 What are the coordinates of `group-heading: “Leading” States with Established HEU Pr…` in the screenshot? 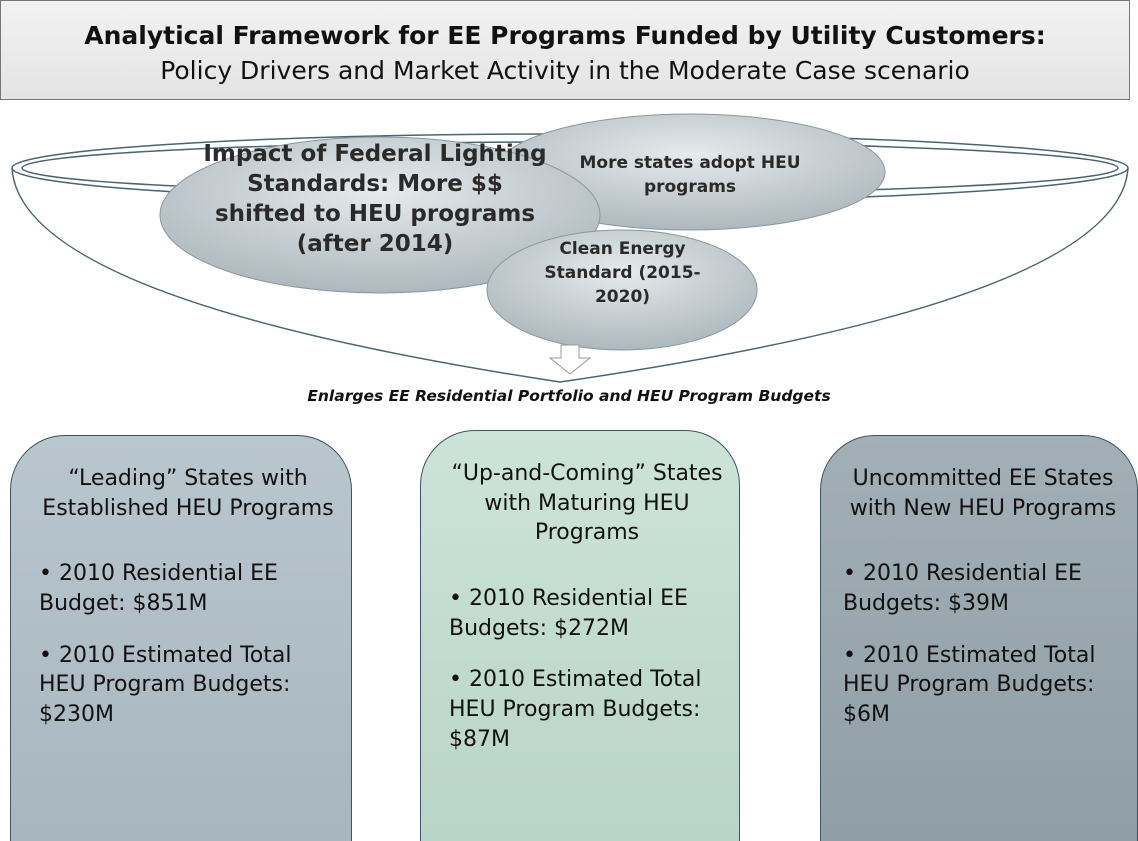 It's located at (188, 493).